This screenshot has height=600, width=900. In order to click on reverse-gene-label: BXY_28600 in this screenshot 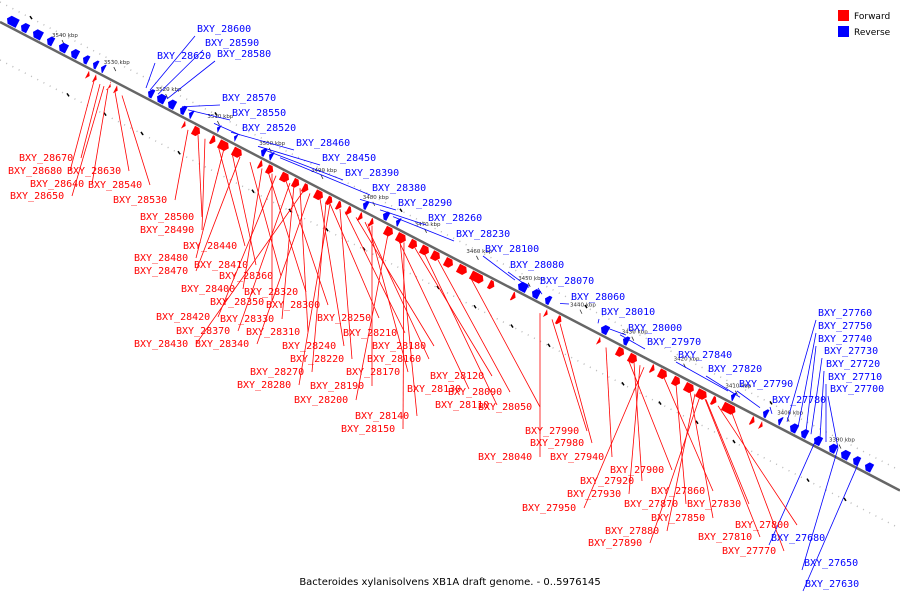, I will do `click(224, 29)`.